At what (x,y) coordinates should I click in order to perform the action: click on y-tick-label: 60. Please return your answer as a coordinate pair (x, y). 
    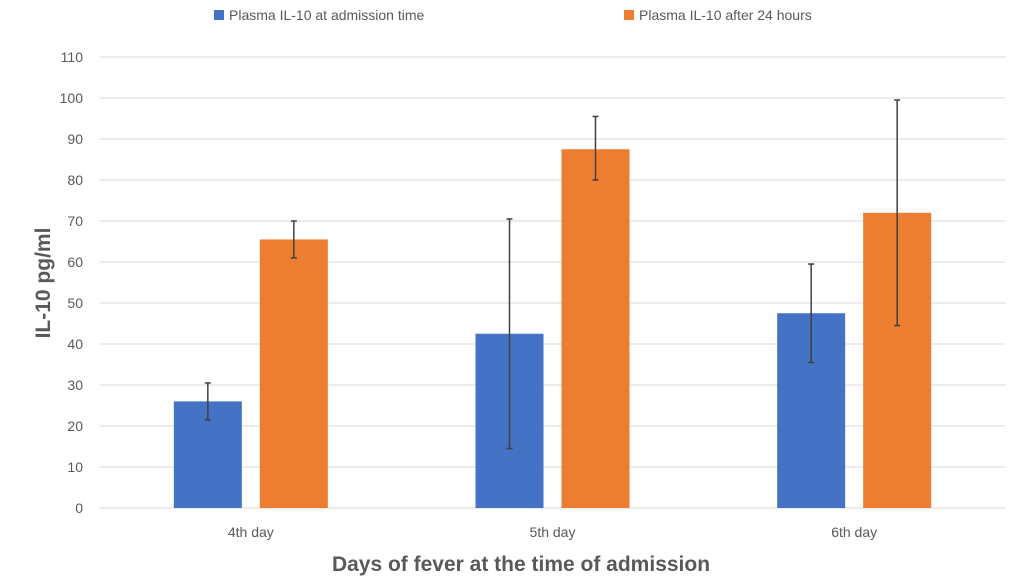
    Looking at the image, I should click on (75, 262).